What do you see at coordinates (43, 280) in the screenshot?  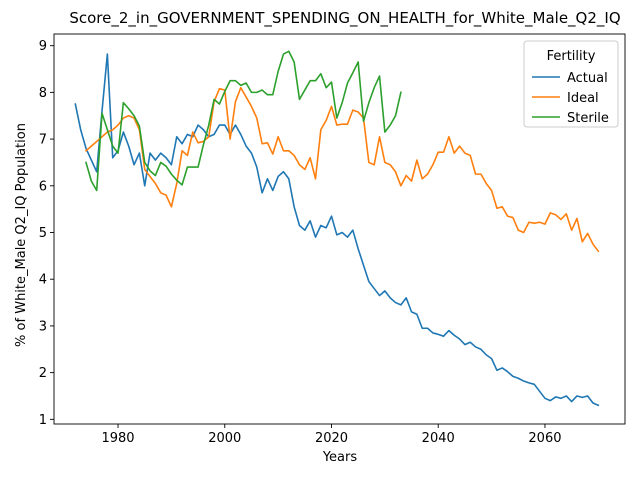 I see `y-tick-label: 4` at bounding box center [43, 280].